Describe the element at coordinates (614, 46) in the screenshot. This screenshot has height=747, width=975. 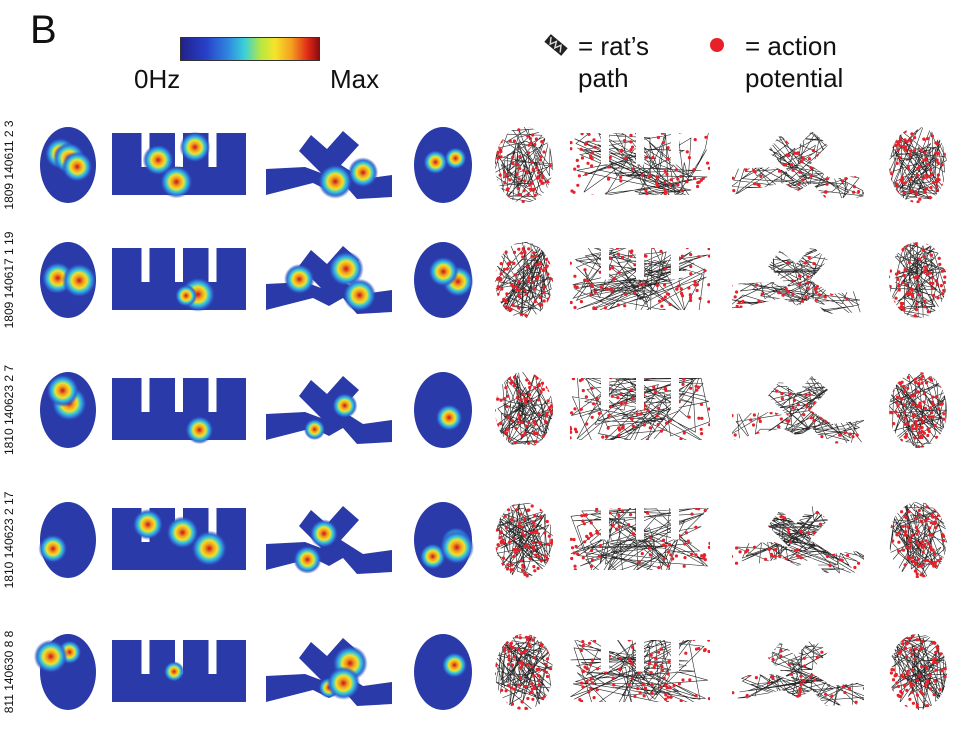
I see `rat-path-legend-line1: = rat’s` at that location.